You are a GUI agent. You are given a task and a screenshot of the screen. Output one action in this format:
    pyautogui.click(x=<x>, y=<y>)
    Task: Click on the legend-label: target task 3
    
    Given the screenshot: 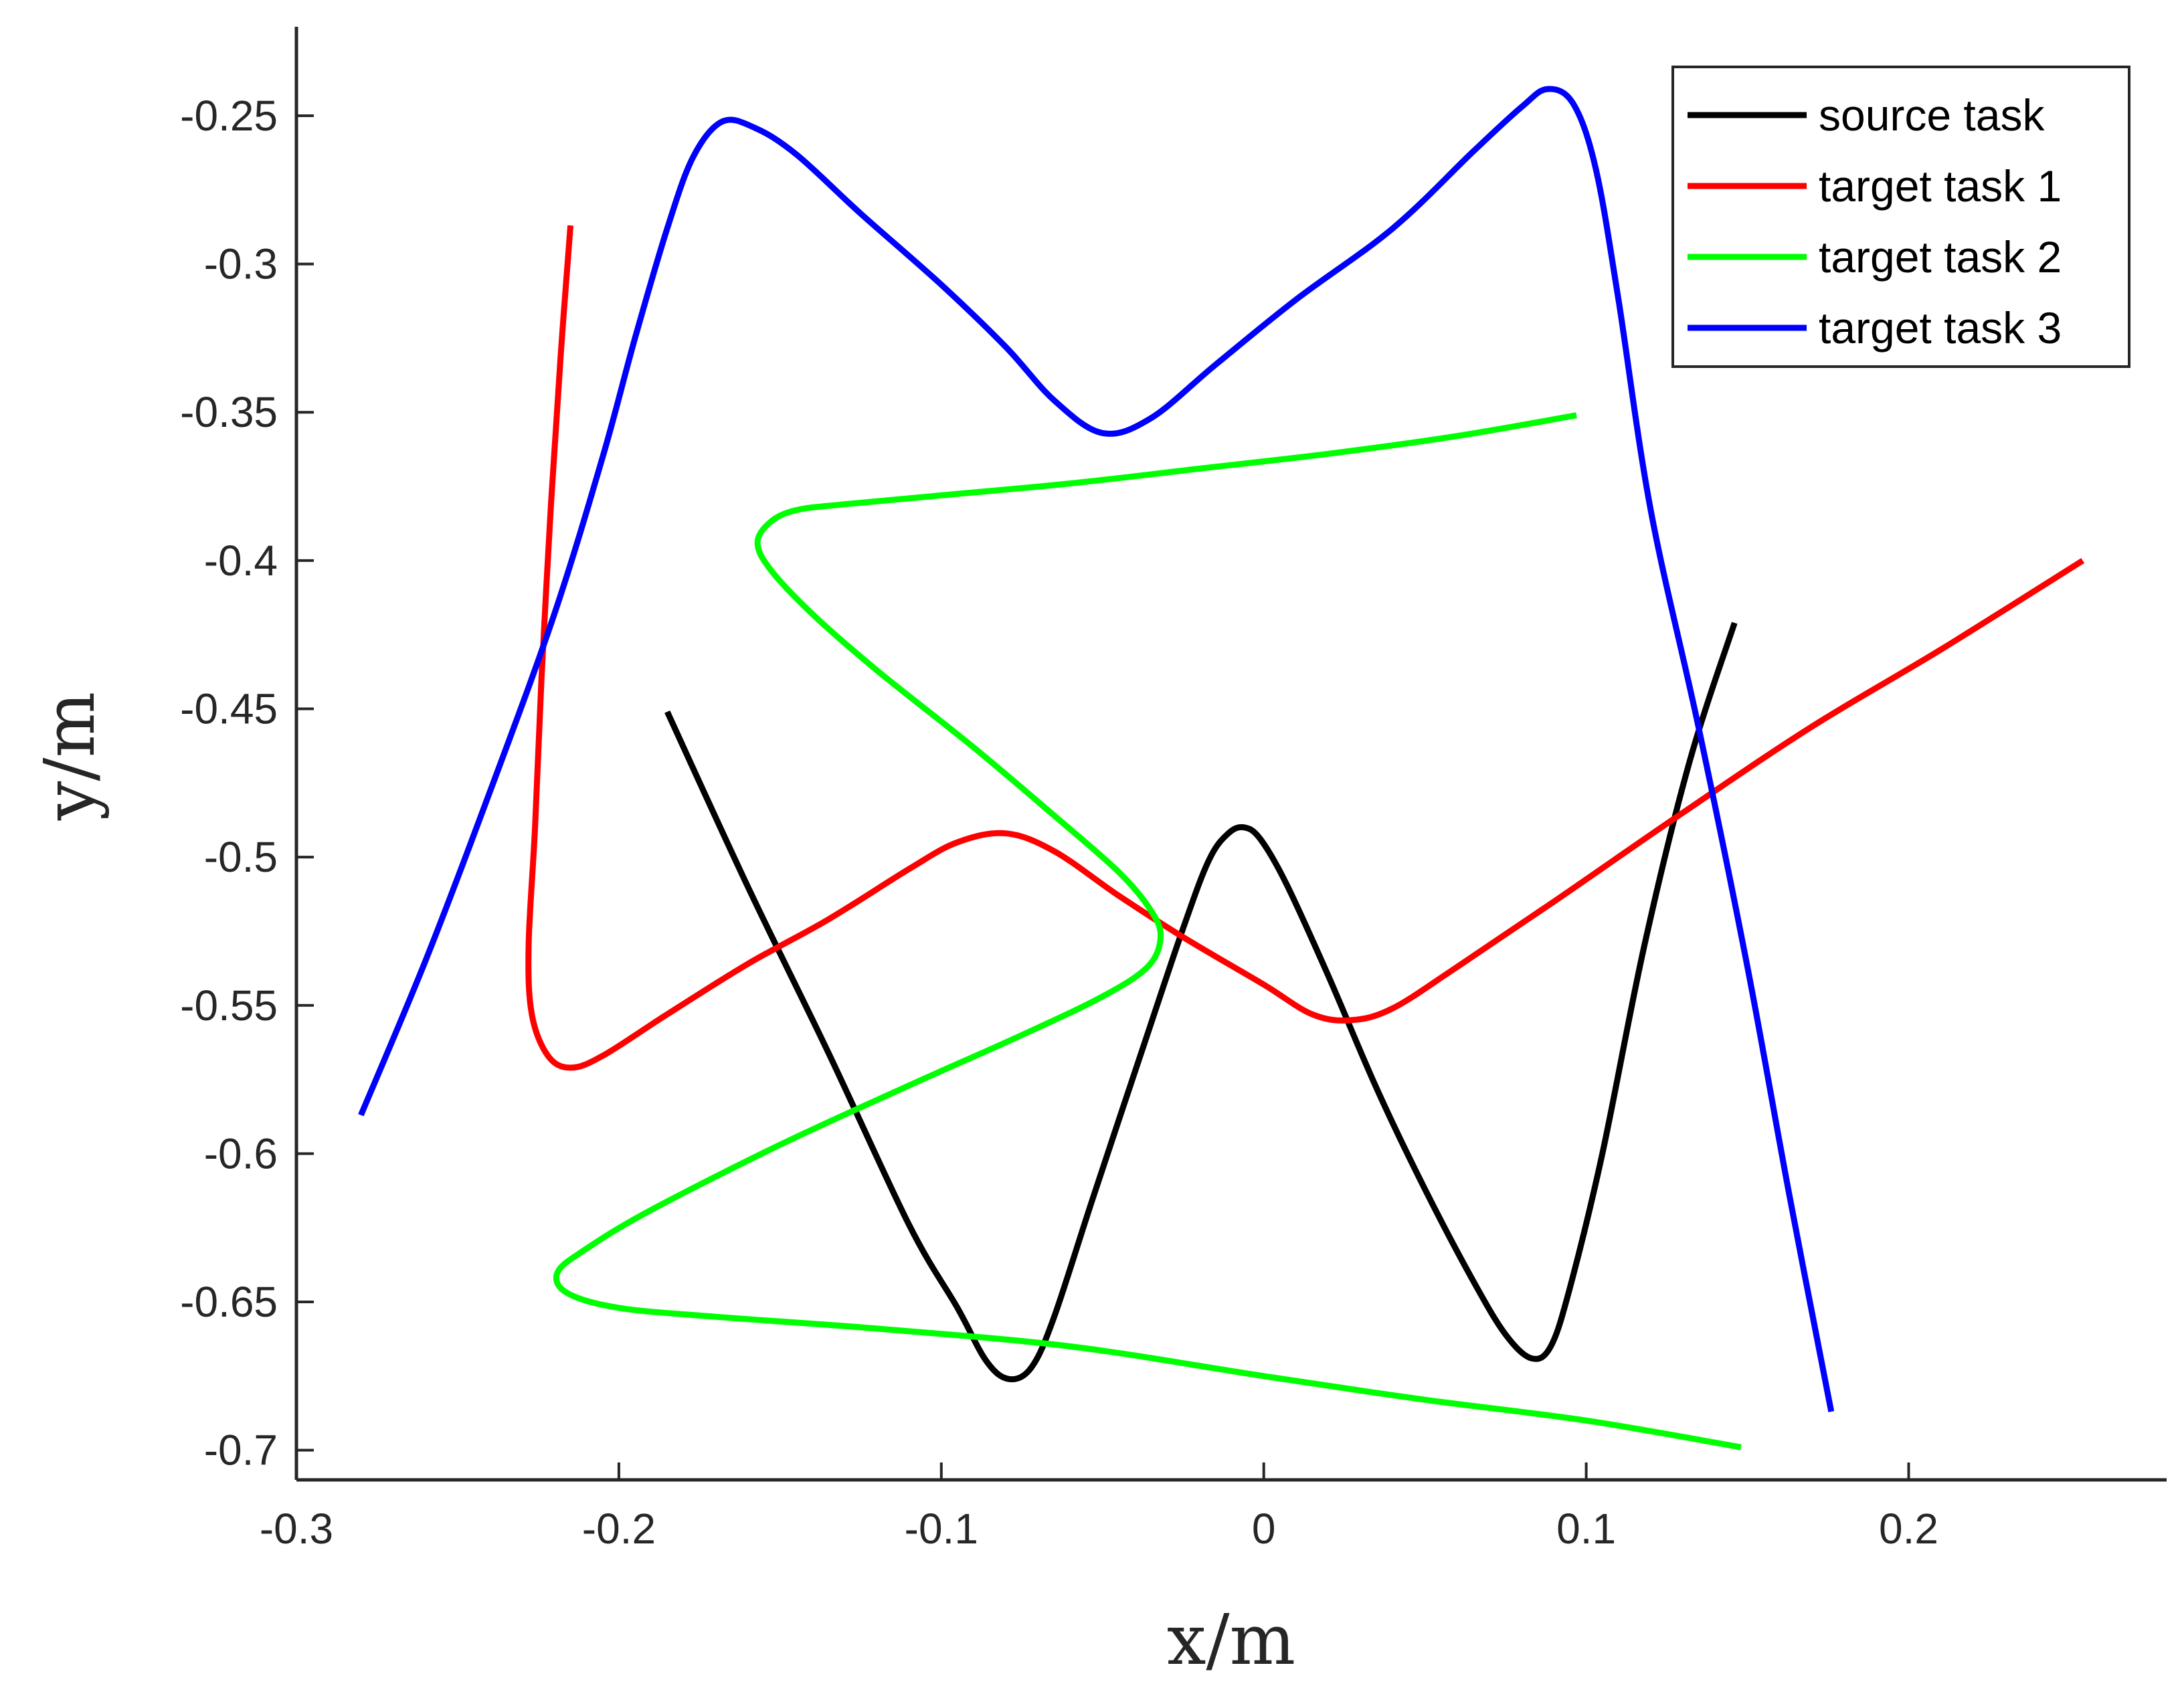 What is the action you would take?
    pyautogui.click(x=1940, y=328)
    